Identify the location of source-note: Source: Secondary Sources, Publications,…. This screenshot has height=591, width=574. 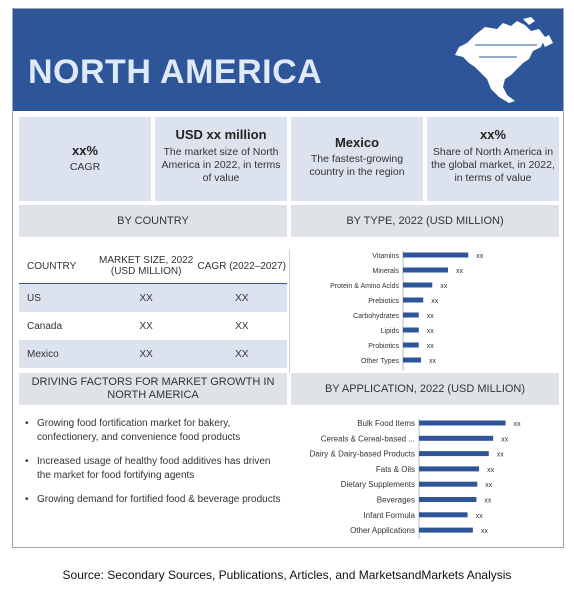
(287, 575).